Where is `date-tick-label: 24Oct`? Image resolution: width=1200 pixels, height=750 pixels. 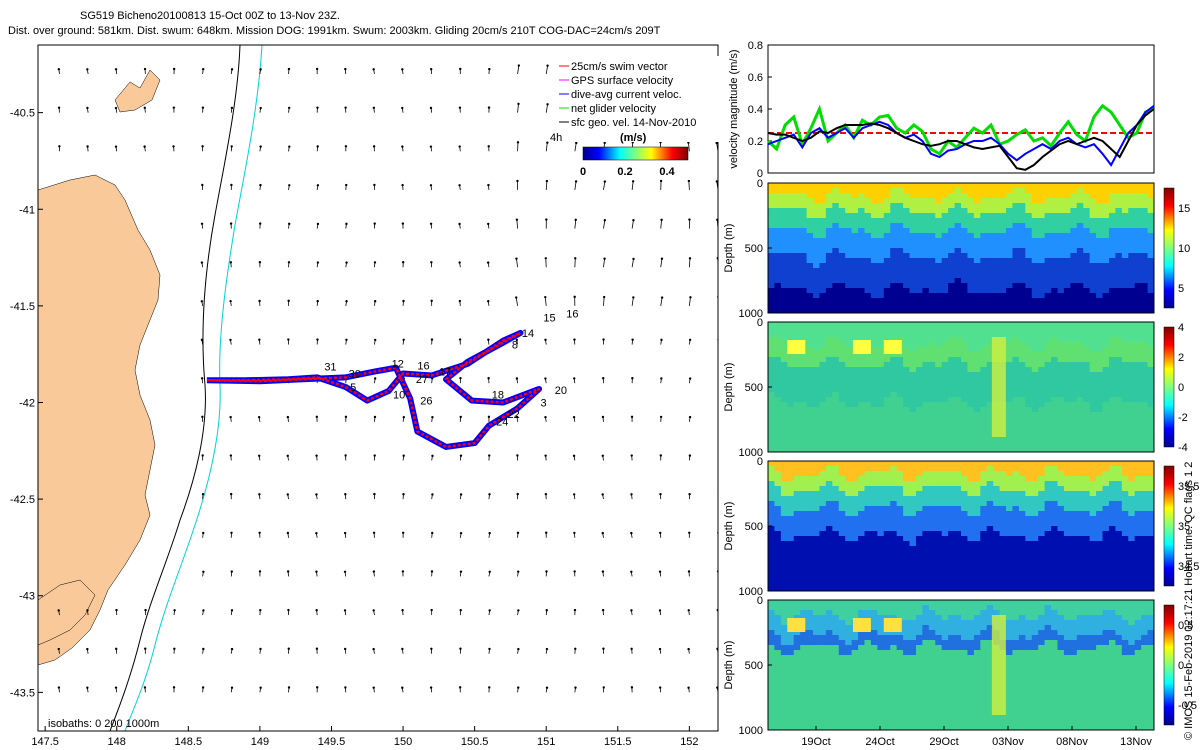 date-tick-label: 24Oct is located at coordinates (879, 742).